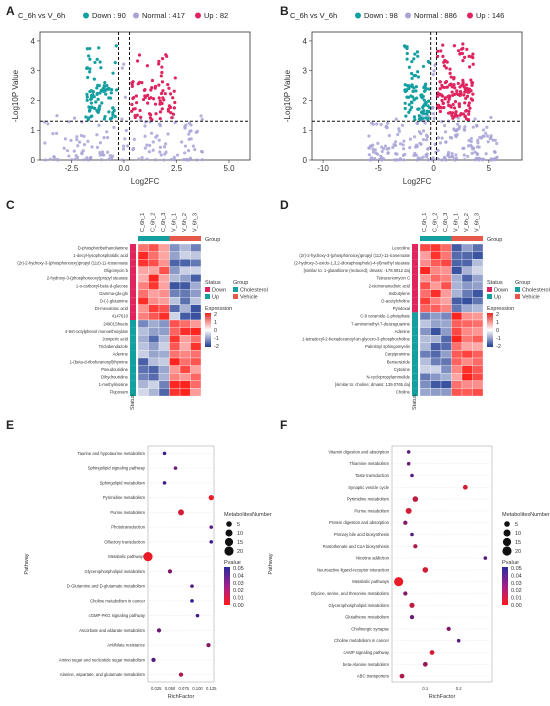 Image resolution: width=550 pixels, height=706 pixels. I want to click on pathway-label: Purine metabolism, so click(127, 512).